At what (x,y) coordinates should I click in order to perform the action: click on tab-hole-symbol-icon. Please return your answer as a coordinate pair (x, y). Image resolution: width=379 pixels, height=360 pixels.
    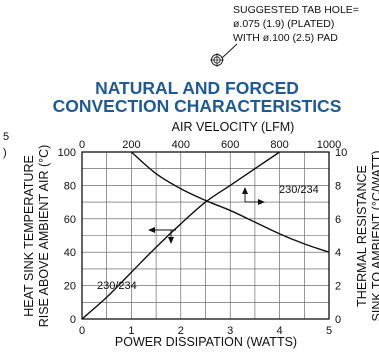
    Looking at the image, I should click on (217, 60).